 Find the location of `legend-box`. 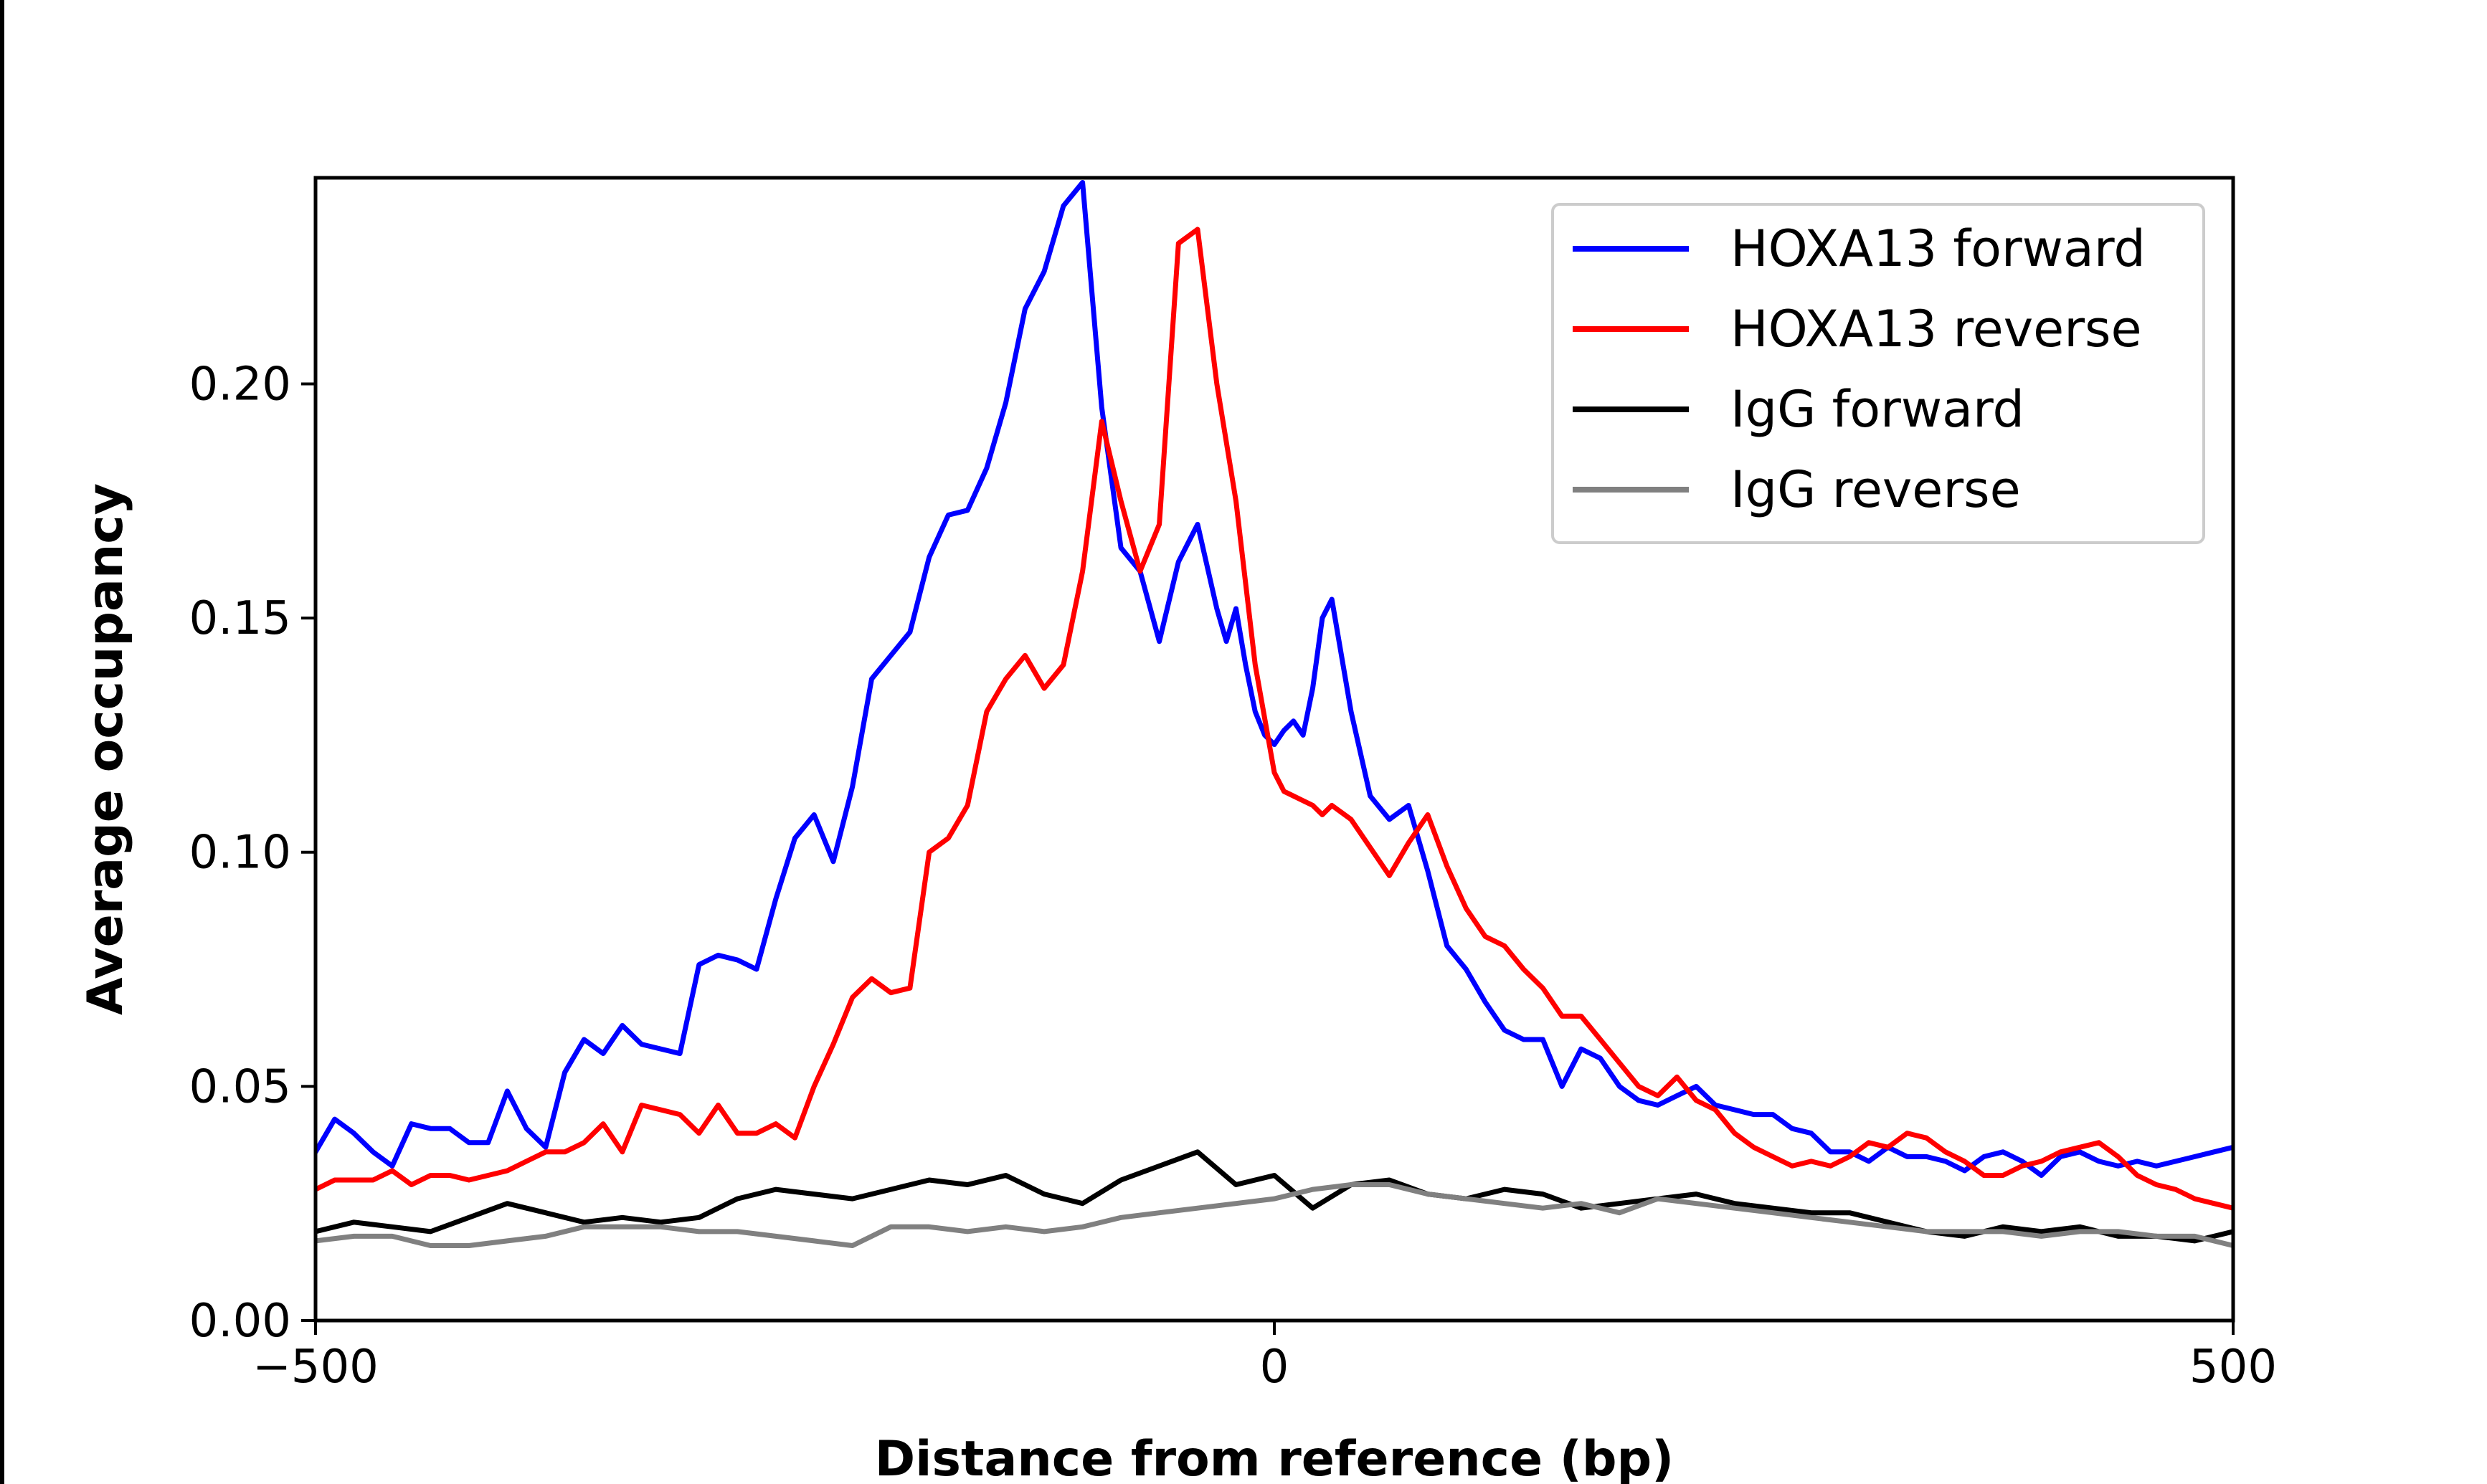

legend-box is located at coordinates (1878, 373).